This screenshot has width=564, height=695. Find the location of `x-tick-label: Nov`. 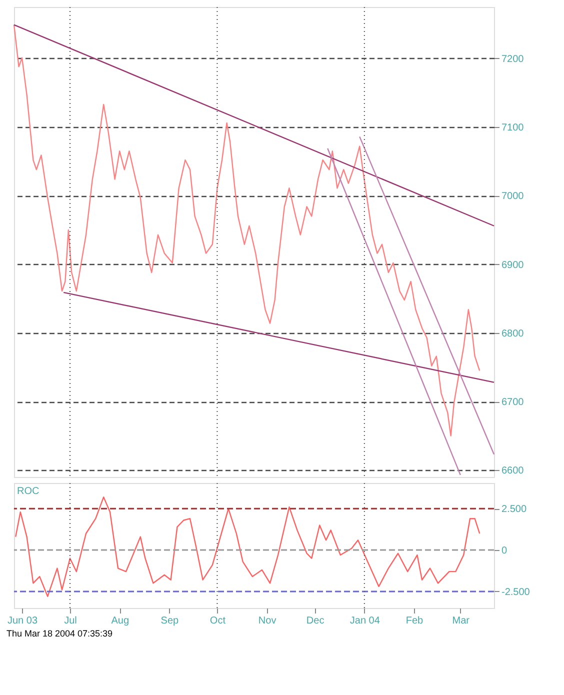

x-tick-label: Nov is located at coordinates (267, 621).